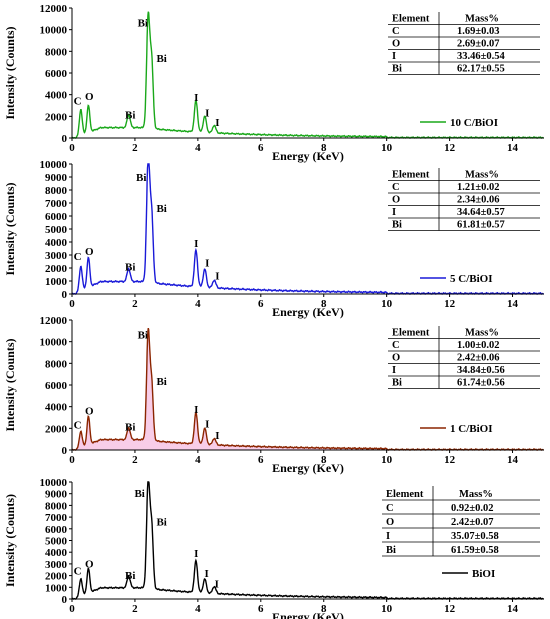 This screenshot has width=550, height=619. What do you see at coordinates (481, 69) in the screenshot?
I see `table-cell: 62.17±0.55` at bounding box center [481, 69].